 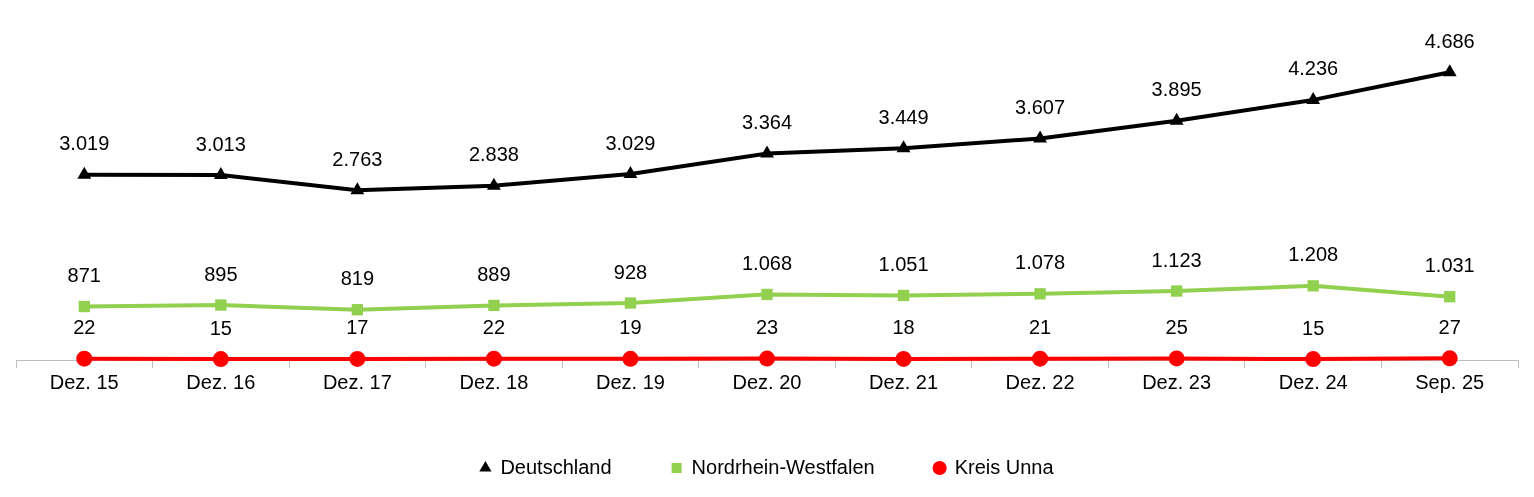 What do you see at coordinates (221, 381) in the screenshot?
I see `x-tick-label: Dez. 16` at bounding box center [221, 381].